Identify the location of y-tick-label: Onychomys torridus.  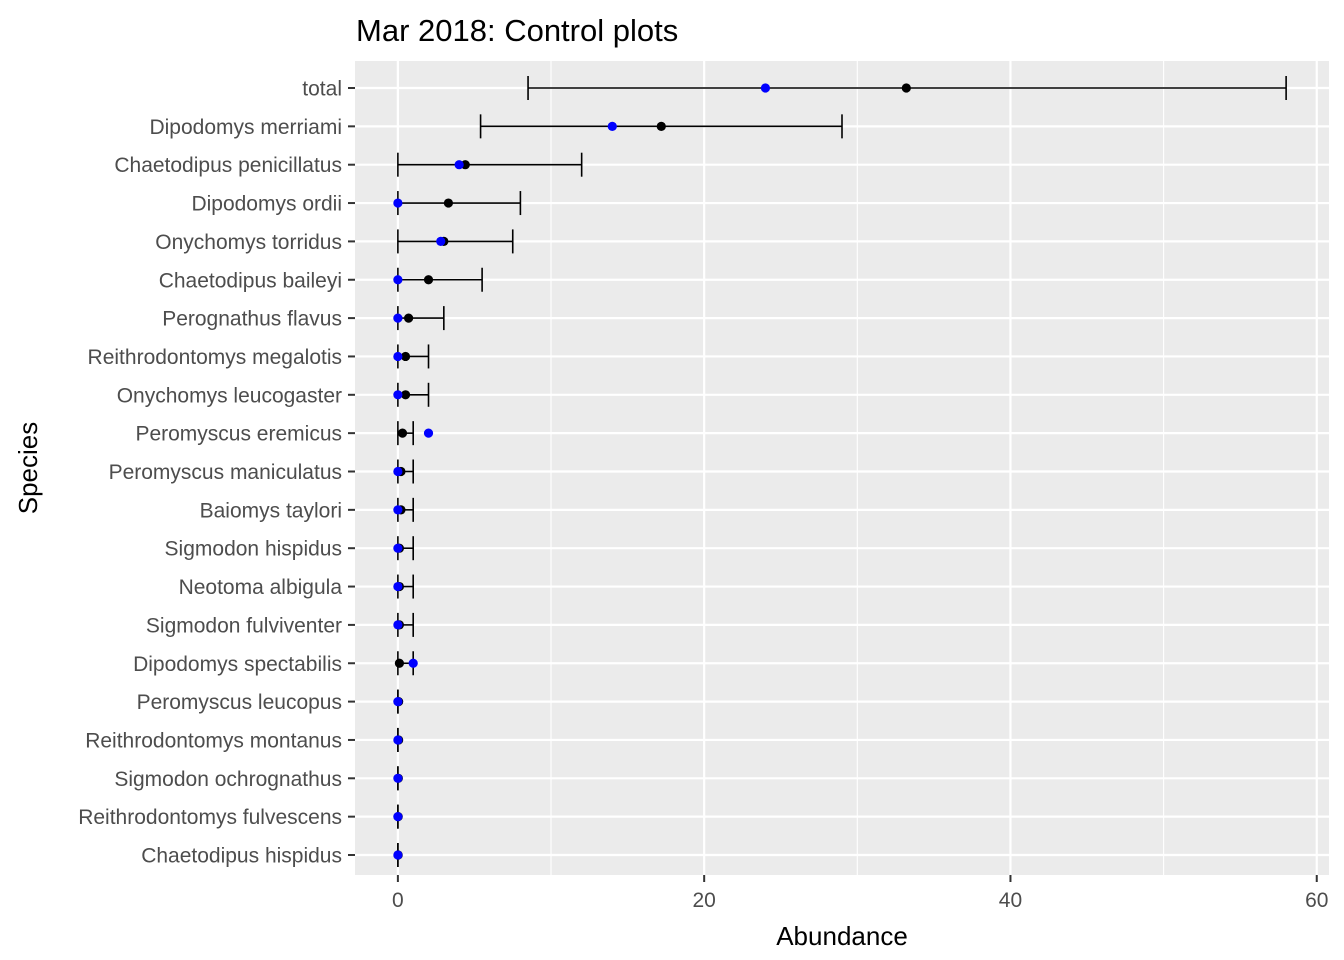
(248, 242).